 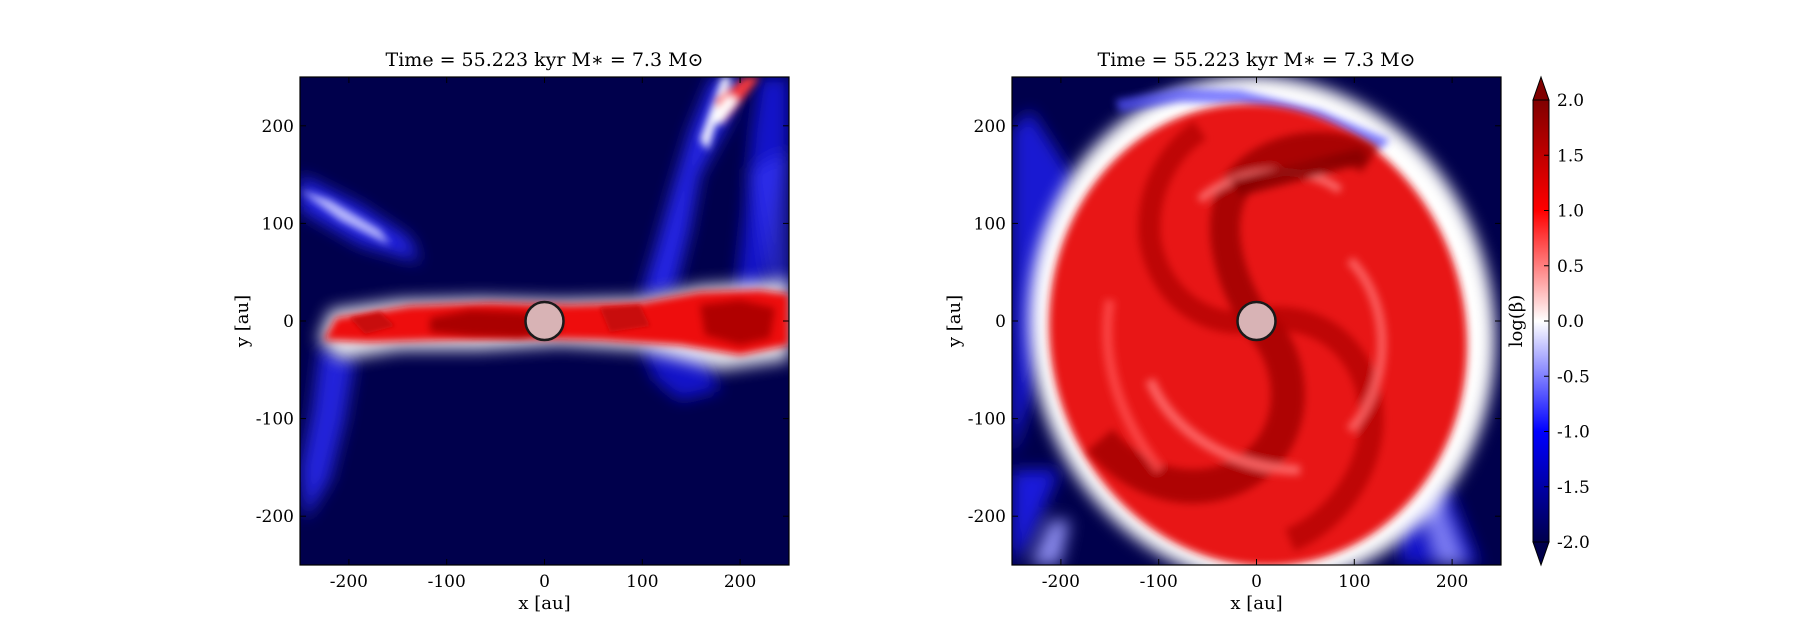 I want to click on left-ytick-label: -100, so click(x=275, y=420).